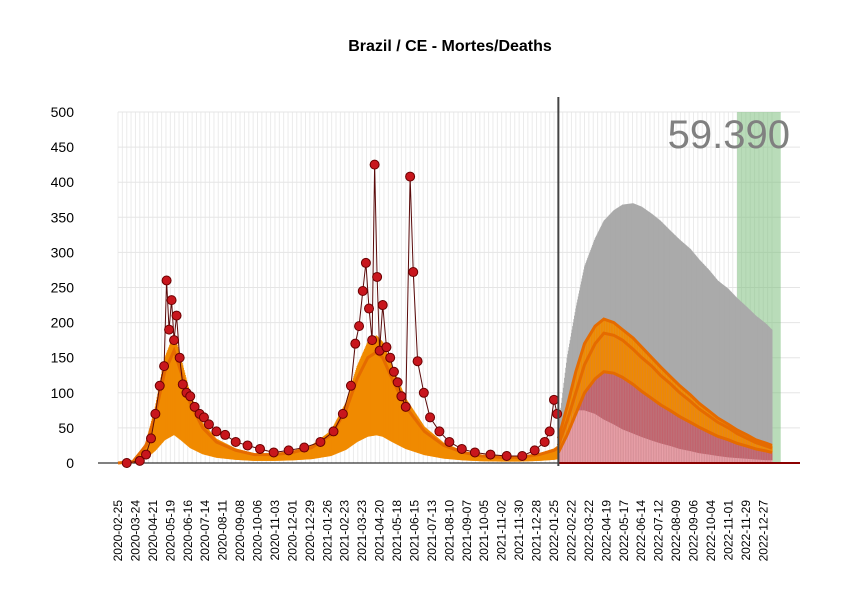 The height and width of the screenshot is (600, 850). What do you see at coordinates (63, 358) in the screenshot?
I see `y-tick-label: 150` at bounding box center [63, 358].